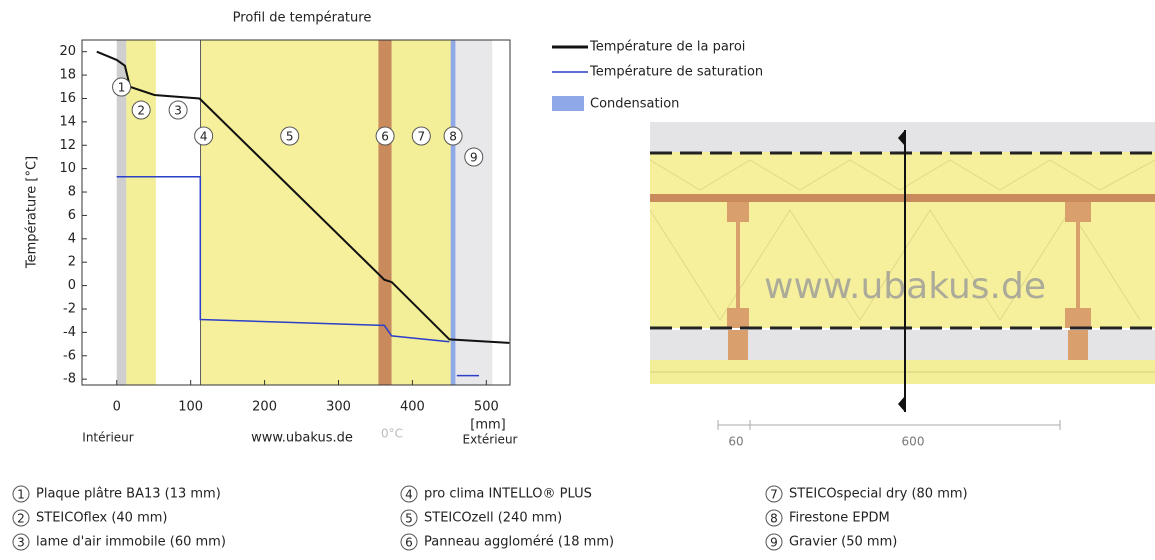 The width and height of the screenshot is (1155, 560). I want to click on layer-number: 6, so click(385, 137).